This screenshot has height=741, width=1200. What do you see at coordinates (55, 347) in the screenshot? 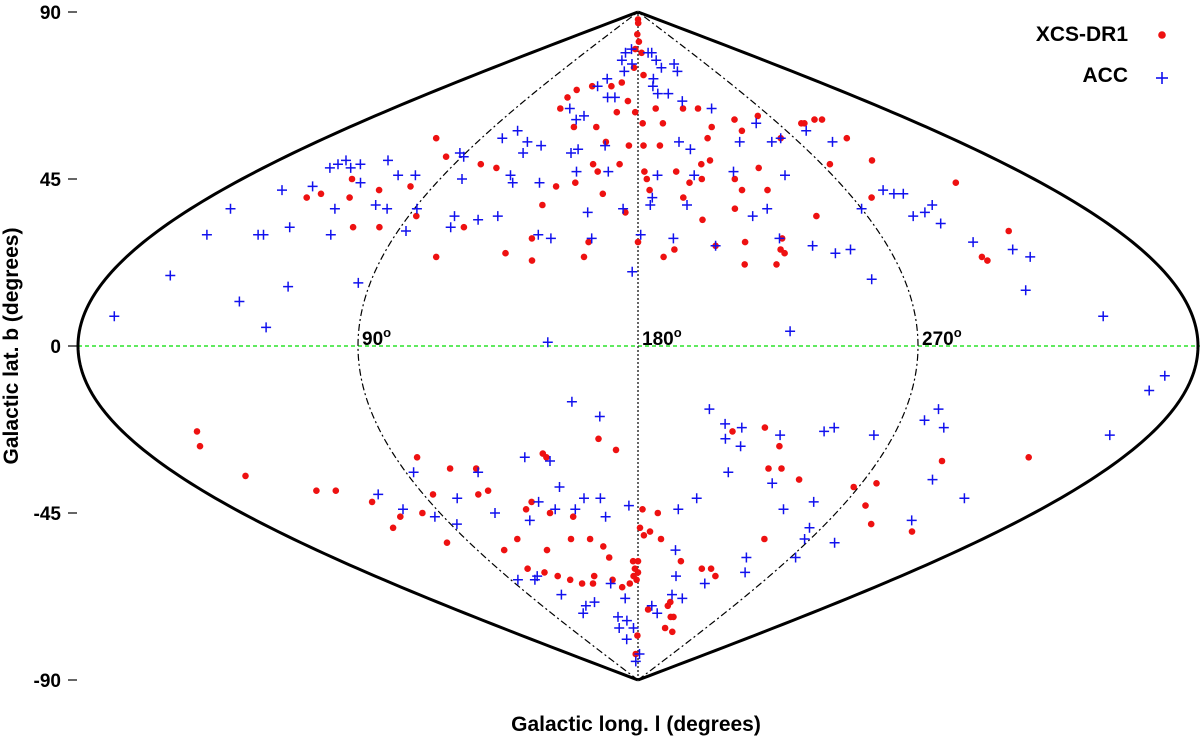
I see `y-ticks: 90 45 0 -45 -90` at bounding box center [55, 347].